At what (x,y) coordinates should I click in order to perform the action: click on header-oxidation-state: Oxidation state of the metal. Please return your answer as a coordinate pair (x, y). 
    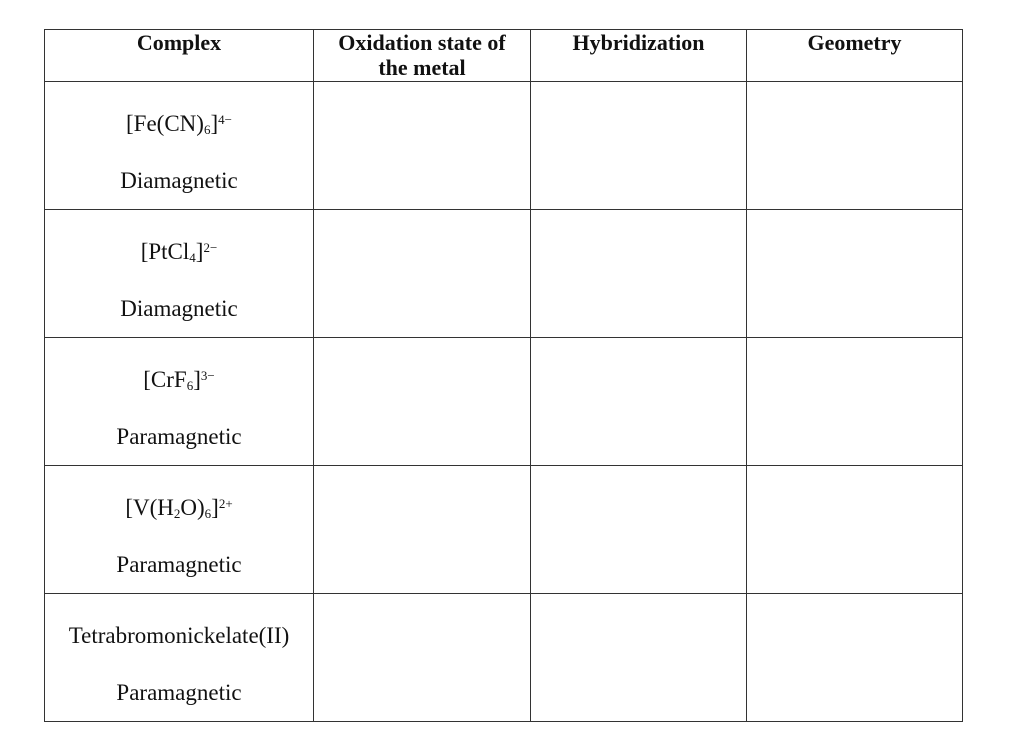
    Looking at the image, I should click on (422, 55).